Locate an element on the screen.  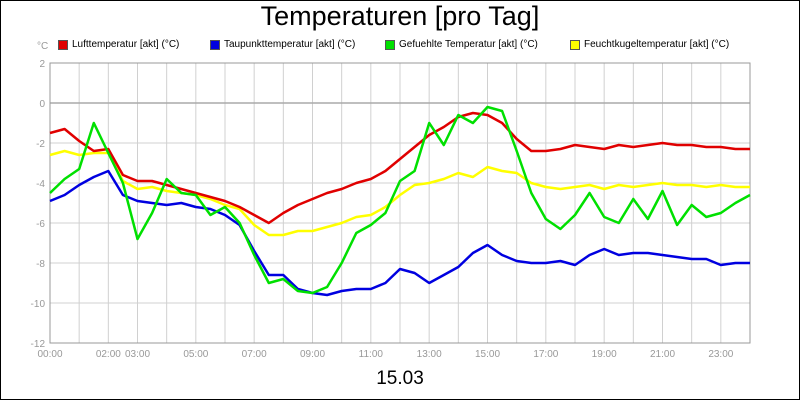
x-tick-label: 11:00 is located at coordinates (371, 354).